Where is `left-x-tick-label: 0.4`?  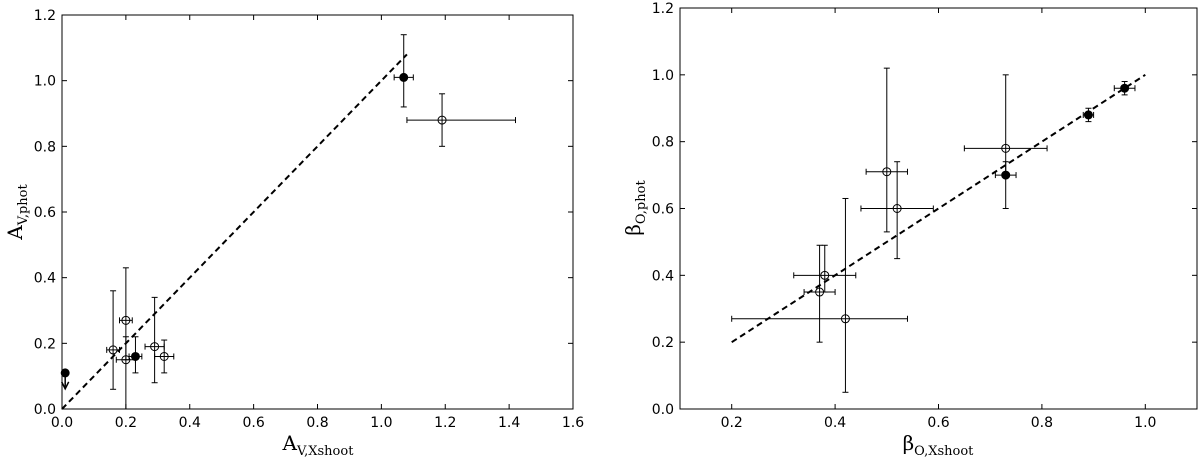 left-x-tick-label: 0.4 is located at coordinates (190, 423).